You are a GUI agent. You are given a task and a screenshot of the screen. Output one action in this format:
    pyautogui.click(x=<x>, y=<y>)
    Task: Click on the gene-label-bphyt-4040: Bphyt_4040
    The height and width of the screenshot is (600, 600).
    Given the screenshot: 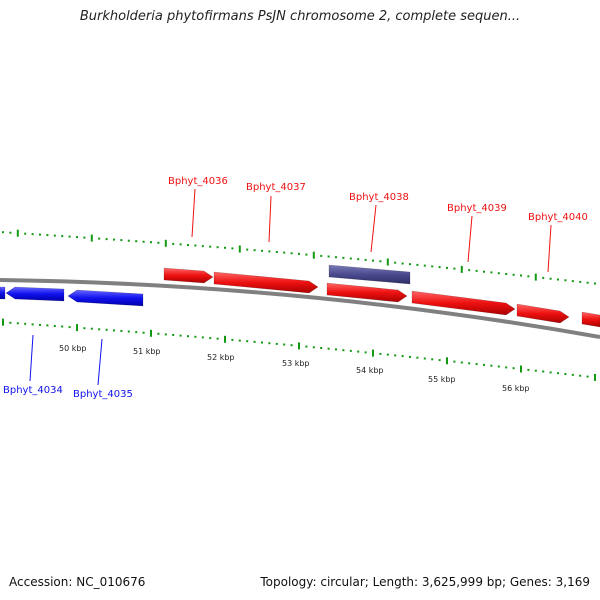 What is the action you would take?
    pyautogui.click(x=558, y=217)
    